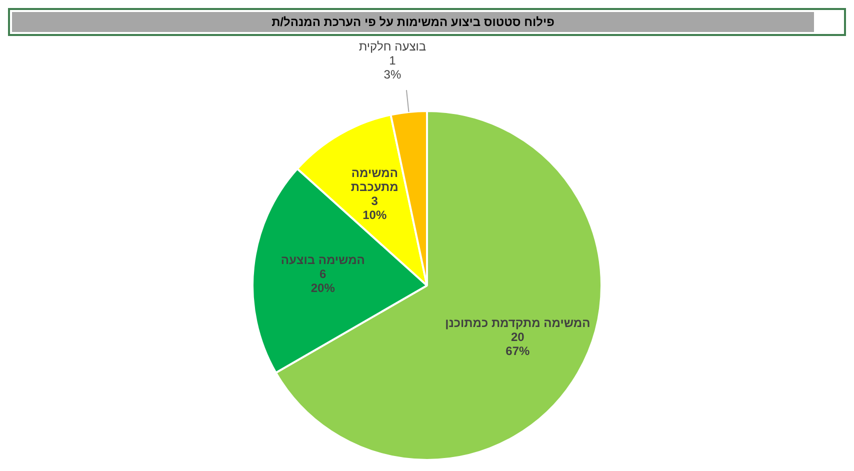 The width and height of the screenshot is (854, 471). I want to click on data-label: 3 10%, so click(374, 208).